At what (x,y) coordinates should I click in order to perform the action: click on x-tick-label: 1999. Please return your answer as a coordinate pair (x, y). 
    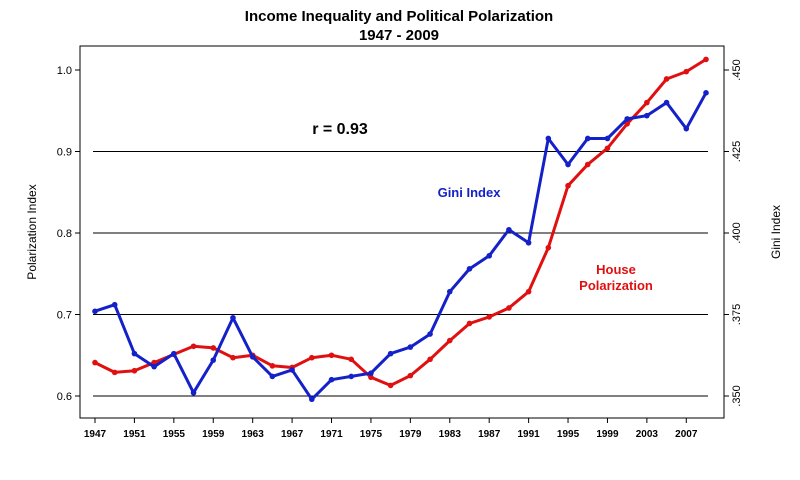
    Looking at the image, I should click on (607, 434).